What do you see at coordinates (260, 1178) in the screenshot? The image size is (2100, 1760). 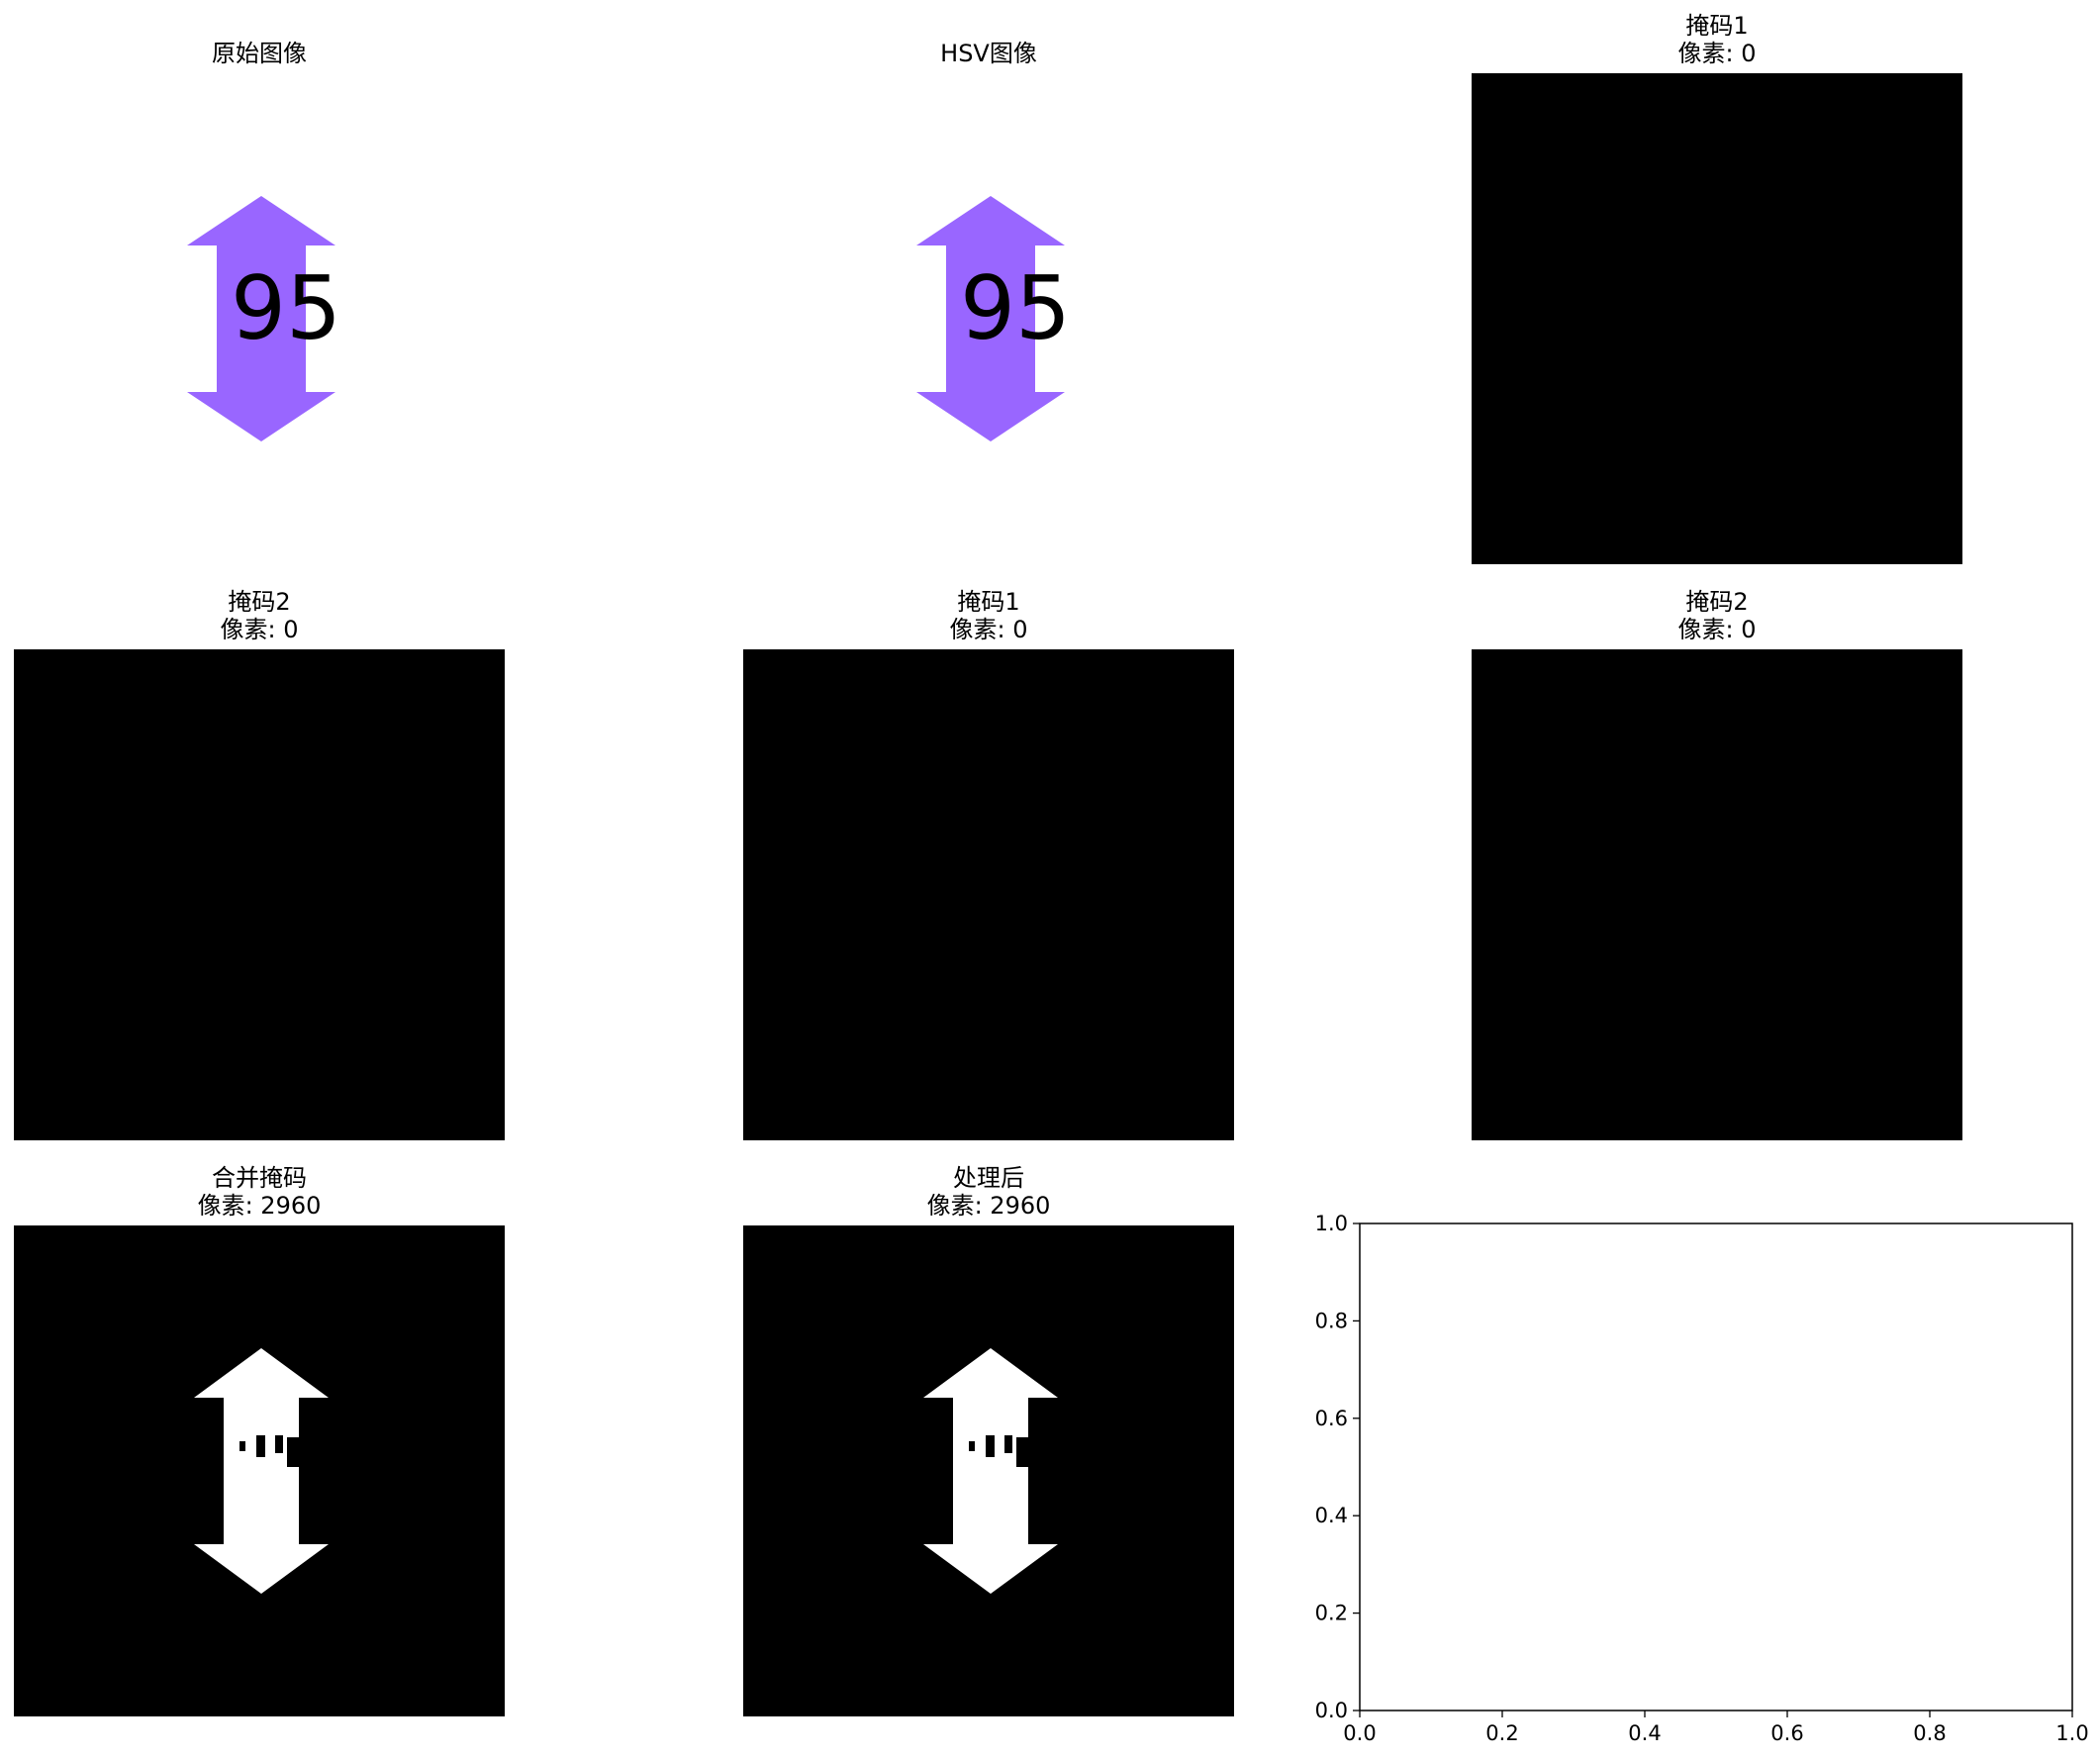 I see `panel-title: 合并掩码` at bounding box center [260, 1178].